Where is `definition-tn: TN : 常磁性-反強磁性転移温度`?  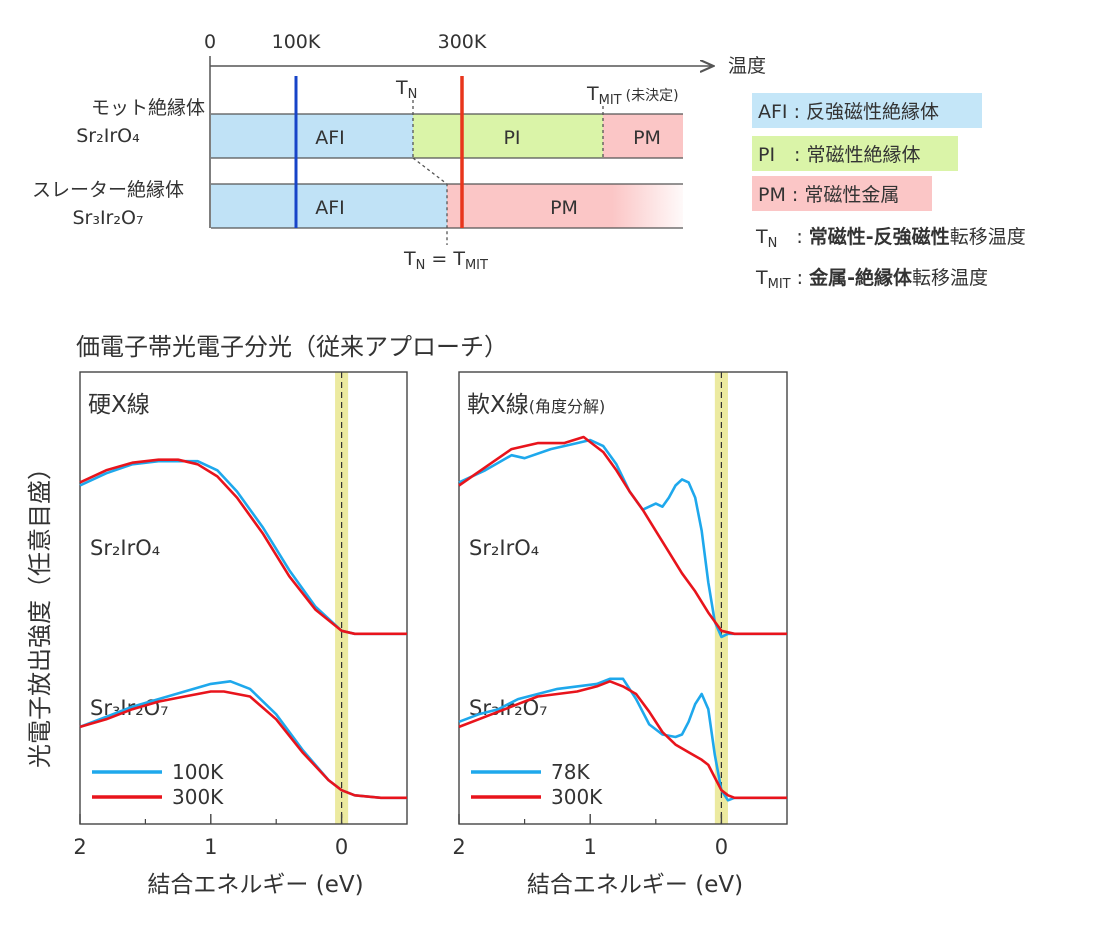
definition-tn: TN : 常磁性-反強磁性転移温度 is located at coordinates (890, 238).